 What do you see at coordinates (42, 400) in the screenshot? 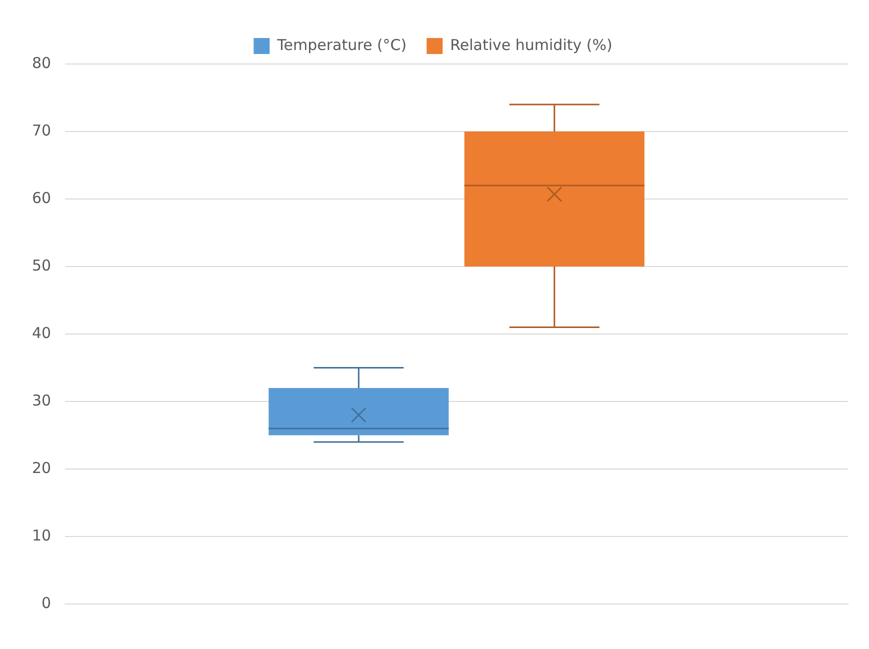
I see `y-tick-label: 30` at bounding box center [42, 400].